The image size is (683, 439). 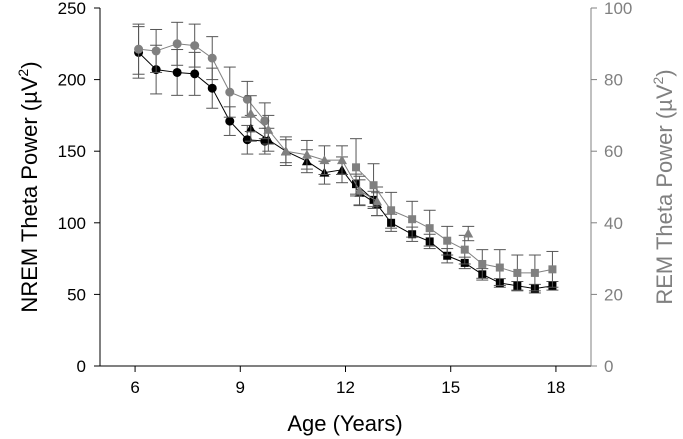 What do you see at coordinates (608, 366) in the screenshot?
I see `y-right-tick-label: 0` at bounding box center [608, 366].